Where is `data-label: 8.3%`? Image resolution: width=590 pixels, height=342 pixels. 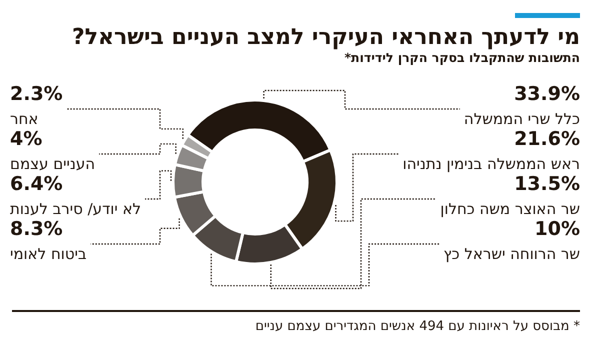 data-label: 8.3% is located at coordinates (36, 229).